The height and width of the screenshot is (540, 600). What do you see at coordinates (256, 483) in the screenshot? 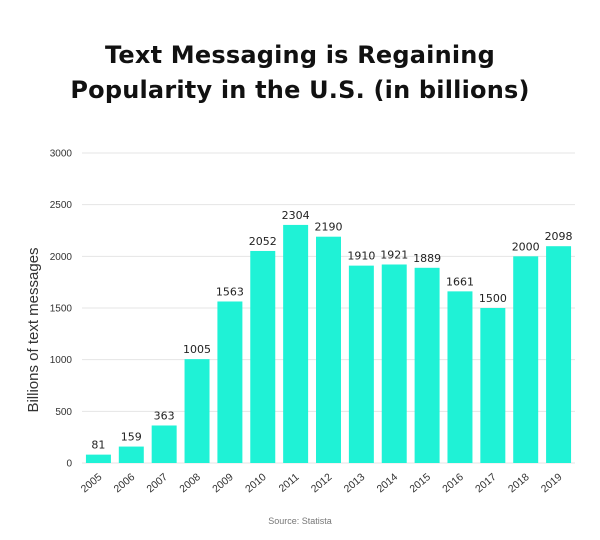
I see `x-tick-label-2010: 2010` at bounding box center [256, 483].